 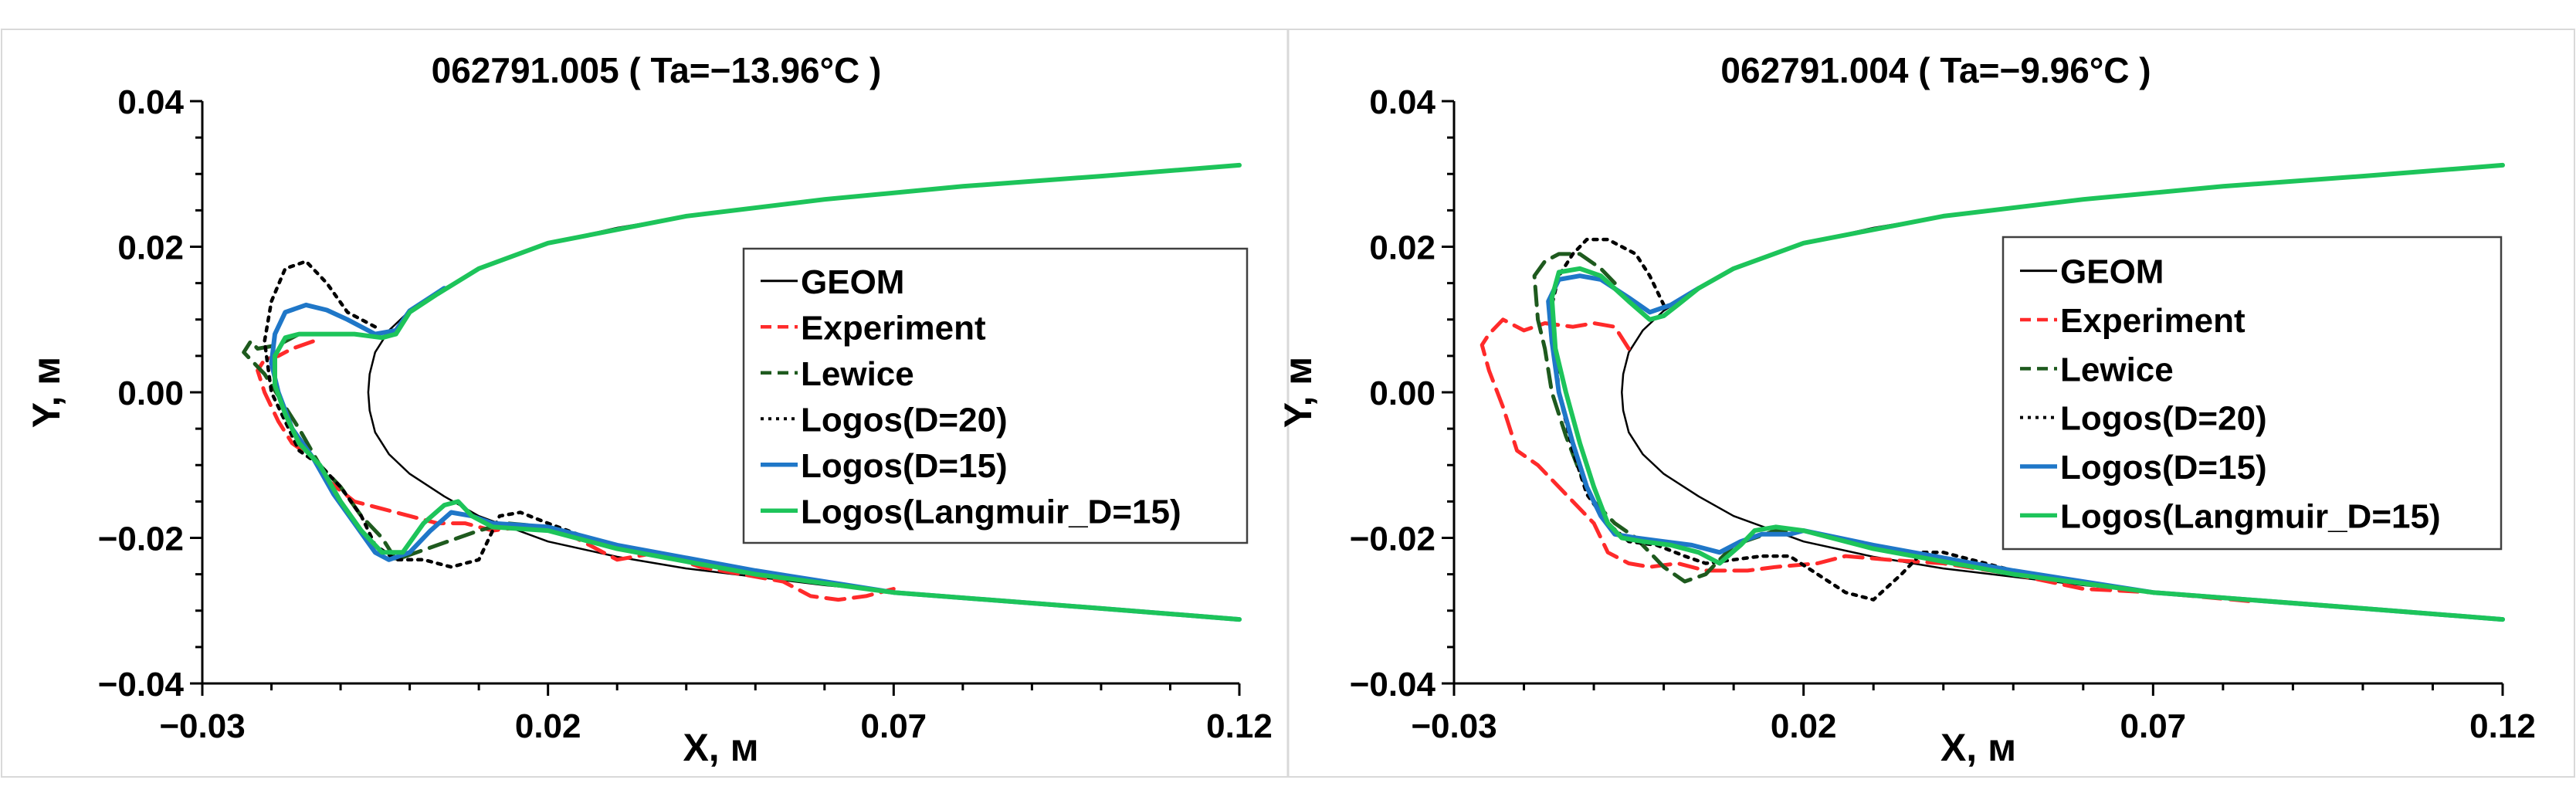 What do you see at coordinates (1935, 70) in the screenshot?
I see `chart-title: 062791.004 ( Ta=−9.96°C )` at bounding box center [1935, 70].